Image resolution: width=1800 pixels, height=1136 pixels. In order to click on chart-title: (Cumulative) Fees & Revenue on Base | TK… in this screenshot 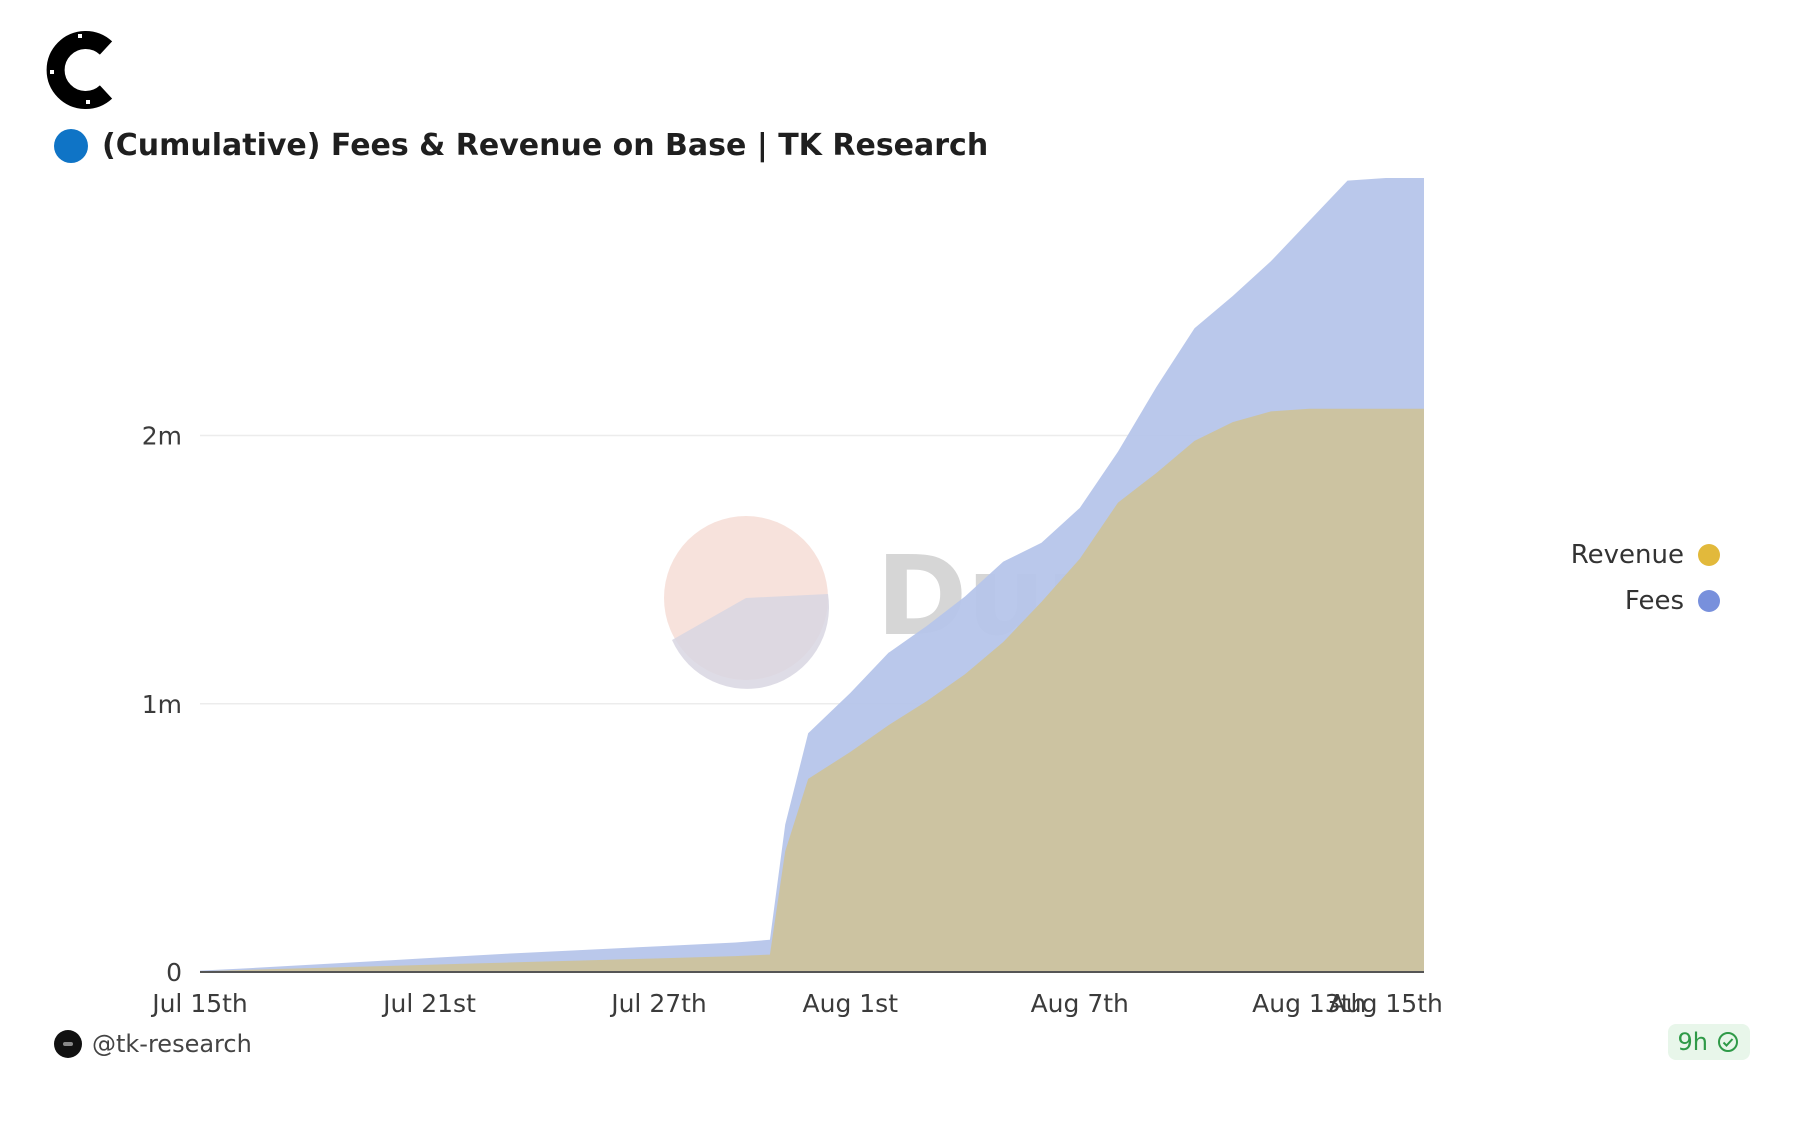, I will do `click(545, 145)`.